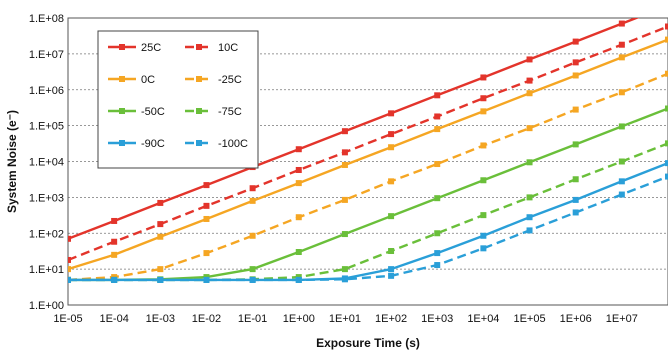 The height and width of the screenshot is (352, 668). What do you see at coordinates (230, 80) in the screenshot?
I see `legend-label: -25C` at bounding box center [230, 80].